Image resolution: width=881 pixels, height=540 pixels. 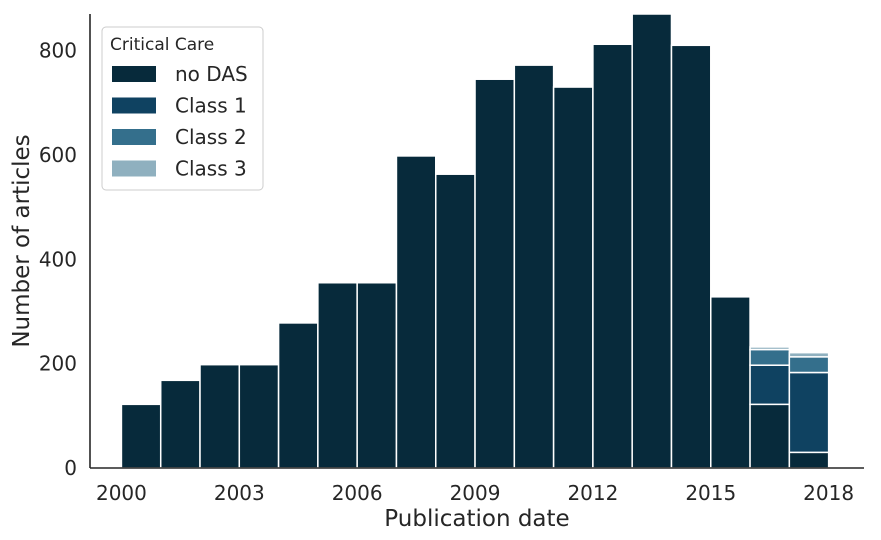 What do you see at coordinates (770, 436) in the screenshot?
I see `bar-no-das-2016` at bounding box center [770, 436].